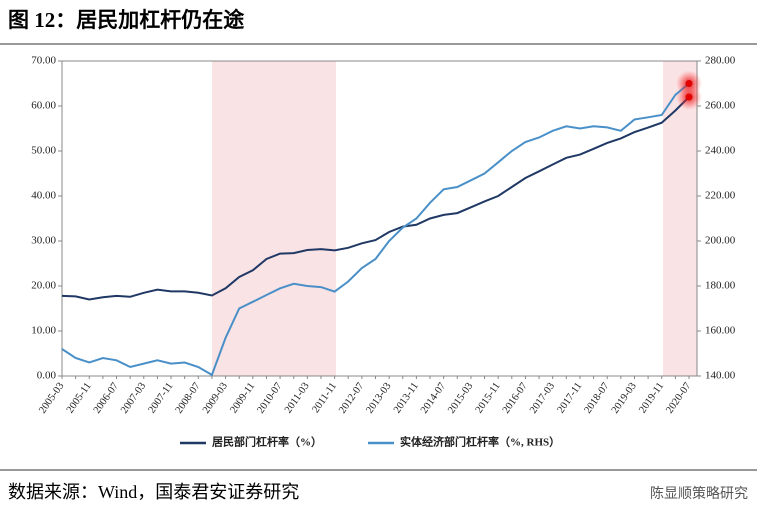  I want to click on y2-tick-label: 240.00, so click(720, 151).